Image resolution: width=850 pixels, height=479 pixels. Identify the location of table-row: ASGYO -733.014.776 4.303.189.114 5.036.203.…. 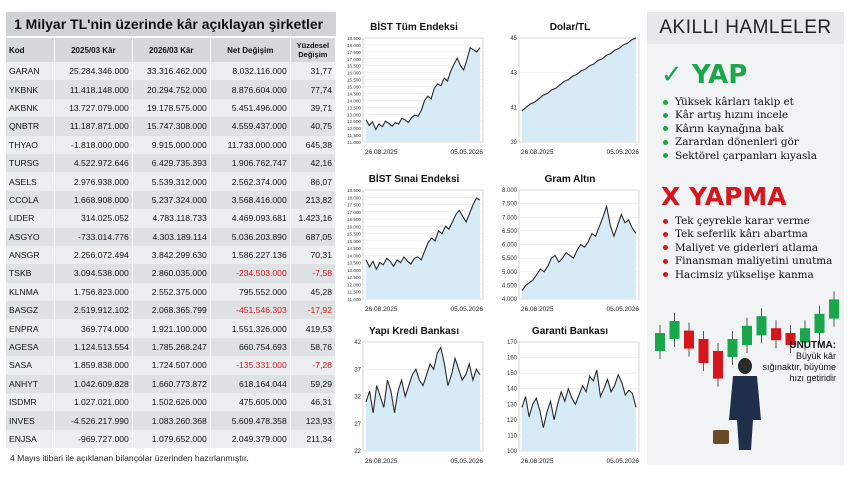
(171, 236).